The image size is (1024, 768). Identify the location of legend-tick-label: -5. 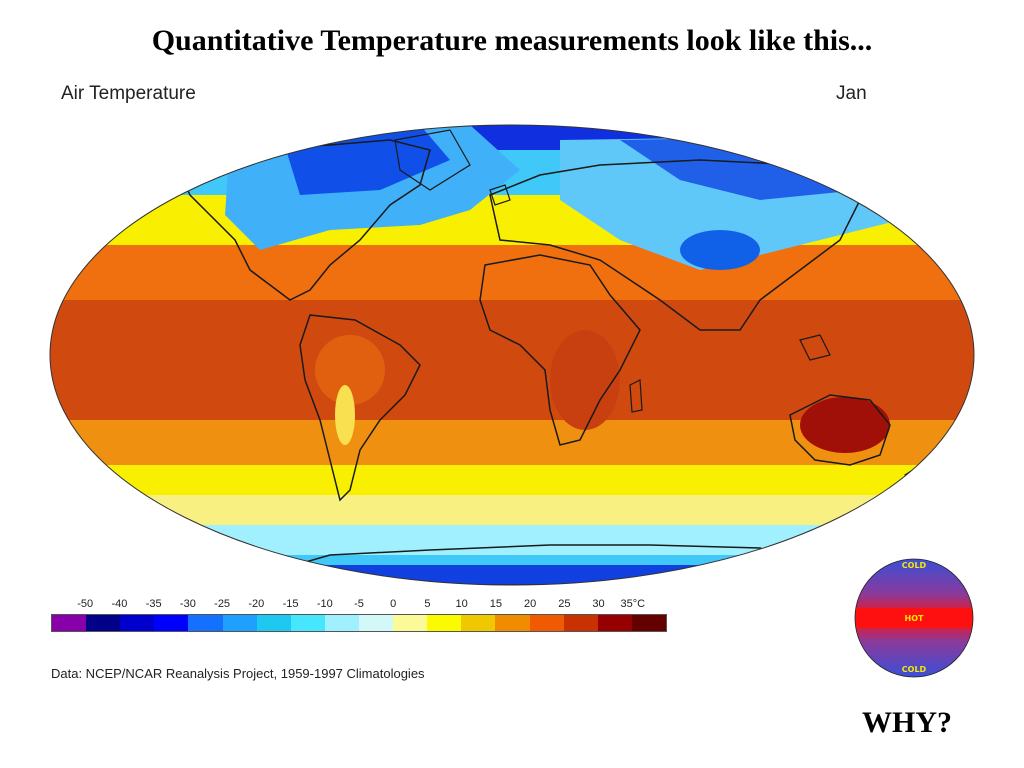
(359, 604).